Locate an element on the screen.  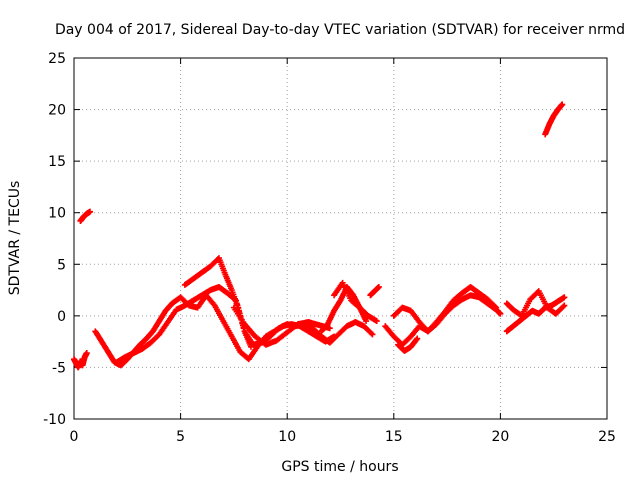
y-tick-label: 0 is located at coordinates (61, 317).